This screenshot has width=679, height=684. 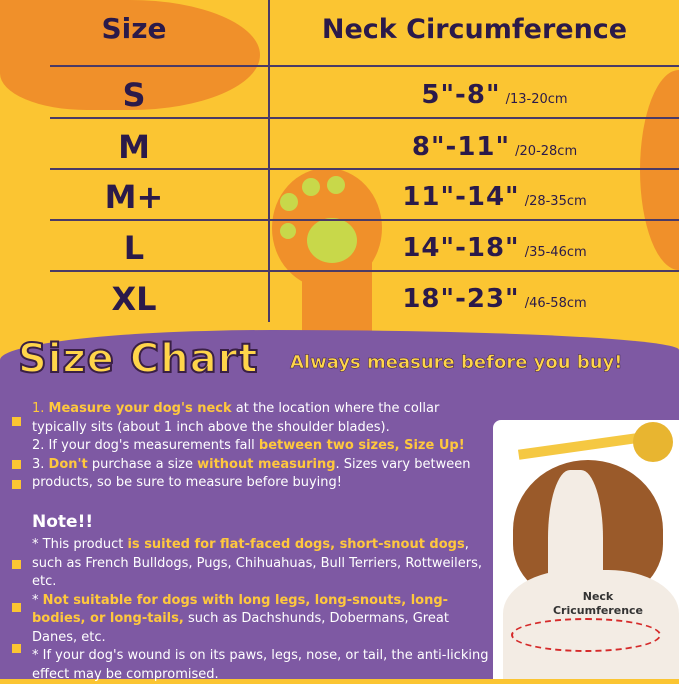 What do you see at coordinates (474, 29) in the screenshot?
I see `header-neck: Neck Circumference` at bounding box center [474, 29].